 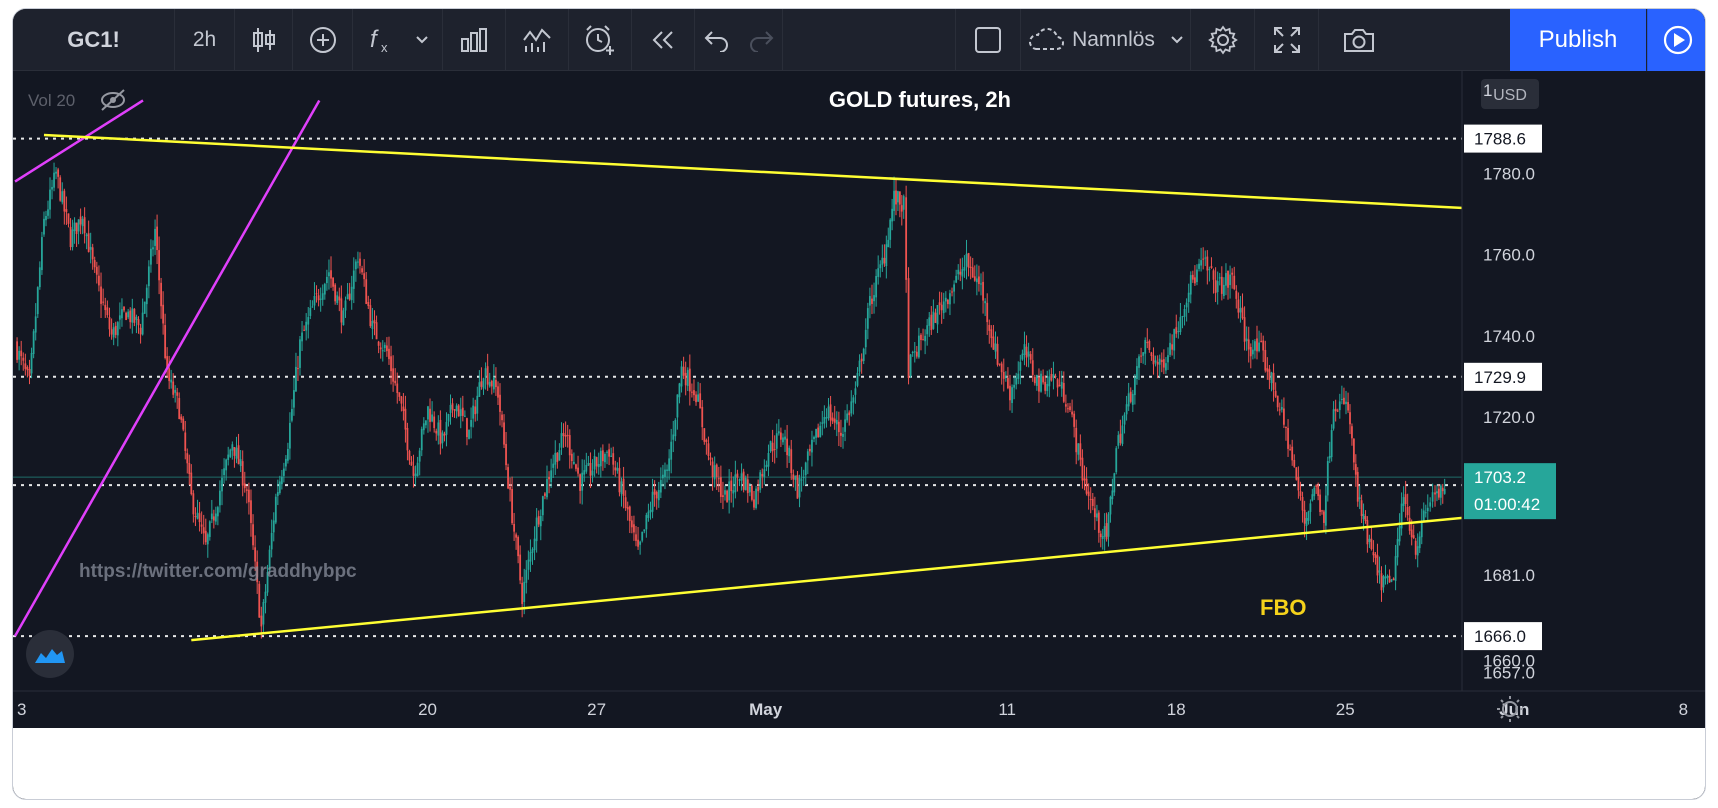 I want to click on symbol-search-button: GC1!, so click(x=94, y=40).